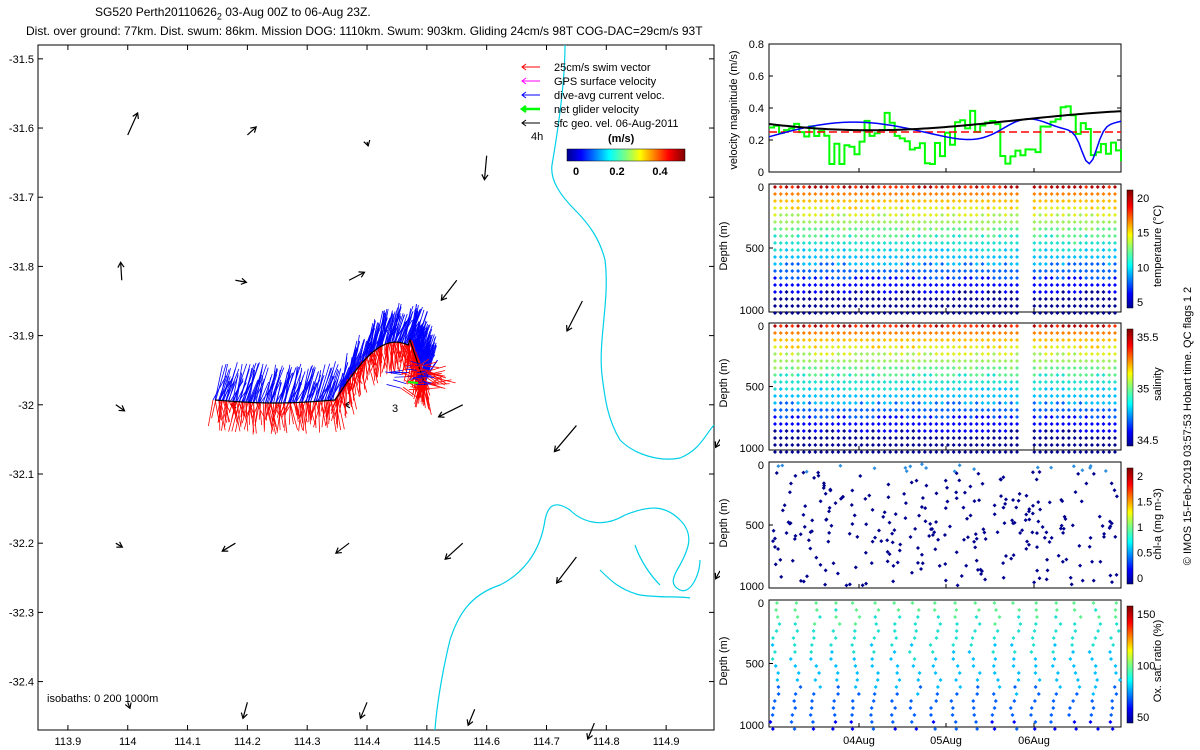 The height and width of the screenshot is (750, 1200). What do you see at coordinates (1143, 234) in the screenshot?
I see `temperature-cbar-tick: 15` at bounding box center [1143, 234].